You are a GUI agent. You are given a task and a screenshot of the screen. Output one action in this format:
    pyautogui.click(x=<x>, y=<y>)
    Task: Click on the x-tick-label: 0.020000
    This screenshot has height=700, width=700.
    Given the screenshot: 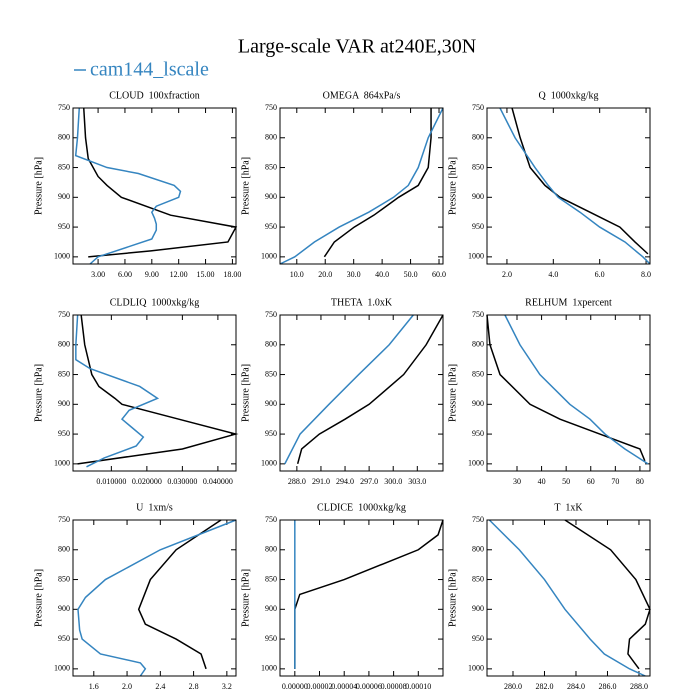 What is the action you would take?
    pyautogui.click(x=147, y=481)
    